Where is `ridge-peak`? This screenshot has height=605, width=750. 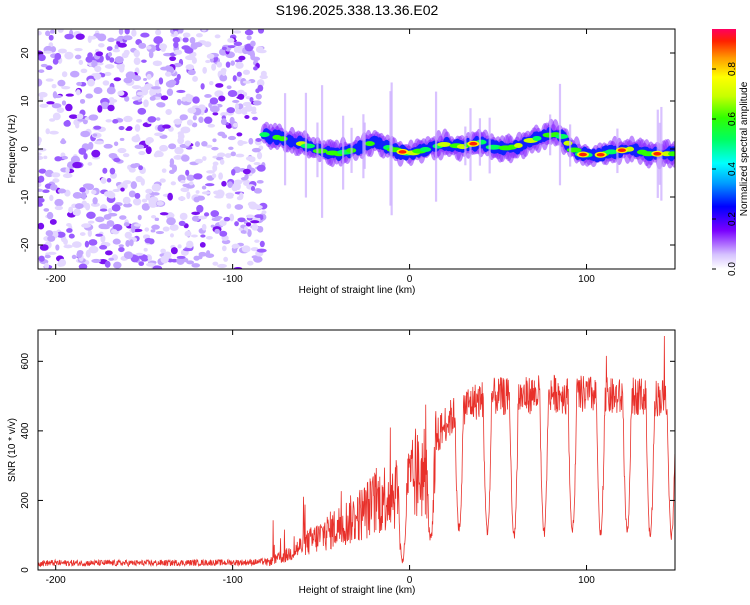
ridge-peak is located at coordinates (402, 152).